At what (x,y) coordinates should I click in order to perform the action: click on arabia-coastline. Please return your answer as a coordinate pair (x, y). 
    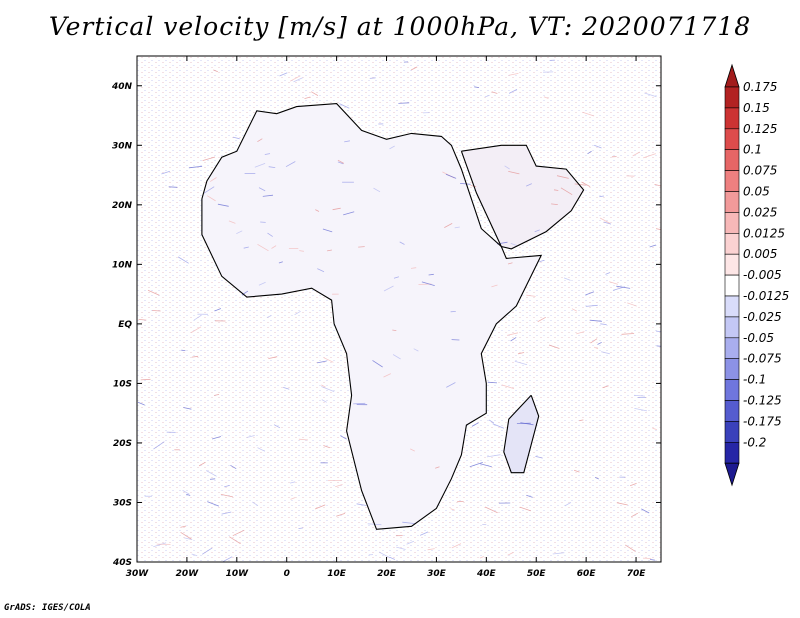
    Looking at the image, I should click on (522, 197).